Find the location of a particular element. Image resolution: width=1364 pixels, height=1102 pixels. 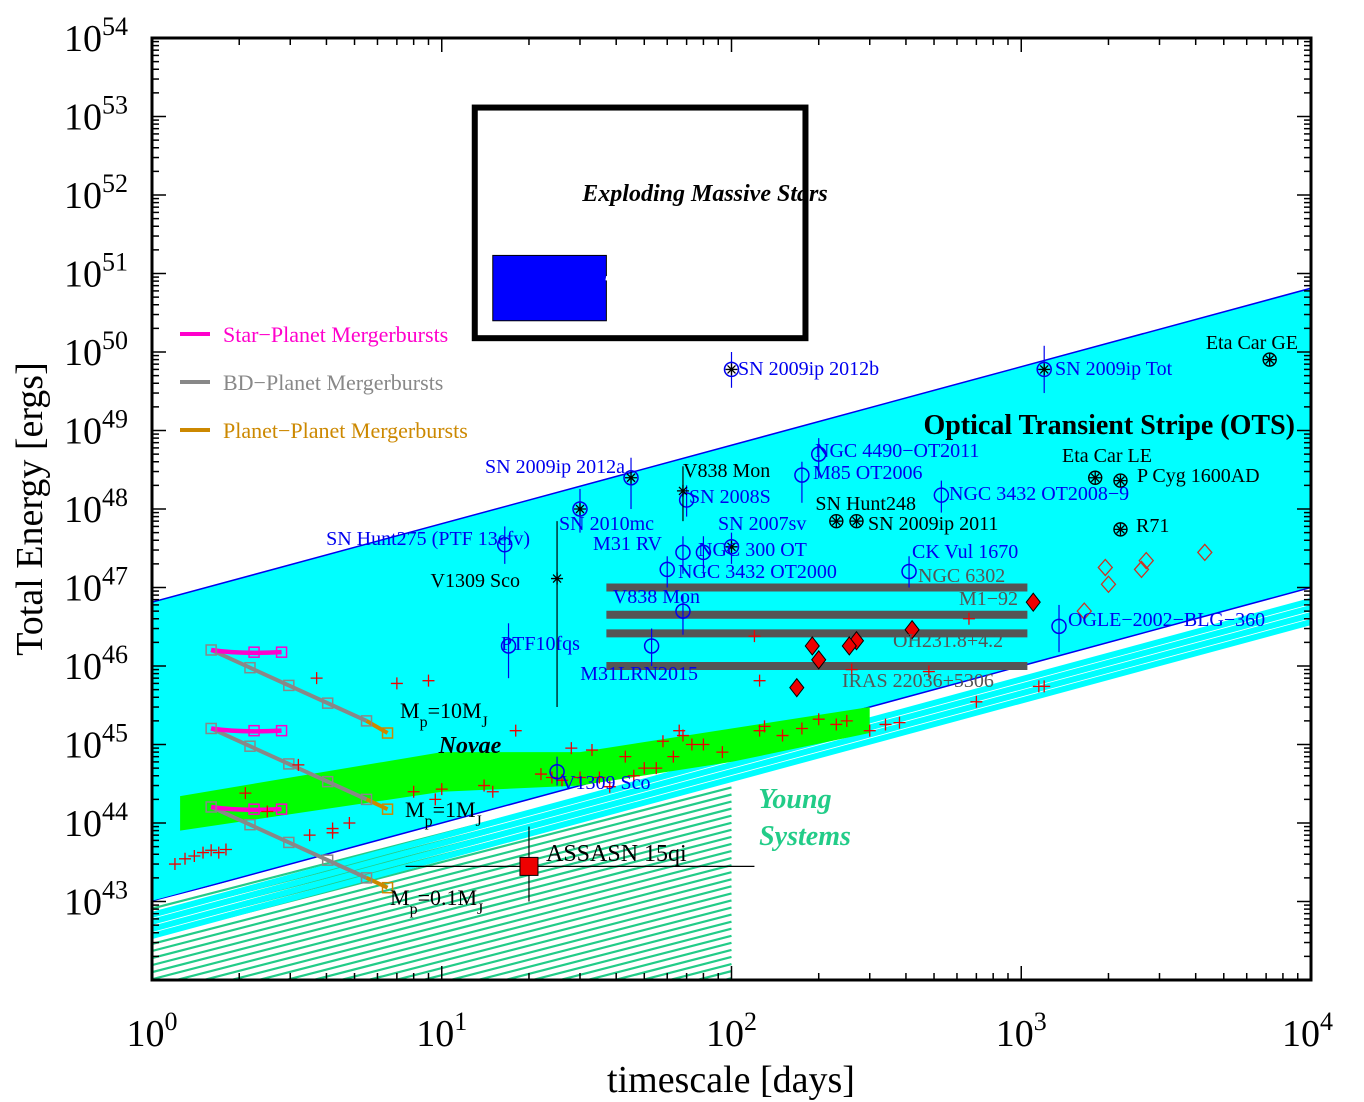

mass-label-part: =1M is located at coordinates (454, 809).